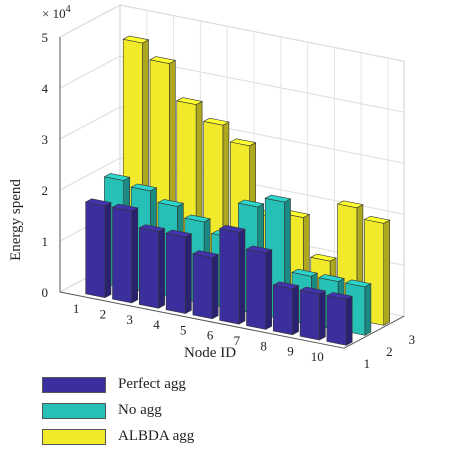 The height and width of the screenshot is (450, 474). Describe the element at coordinates (389, 351) in the screenshot. I see `y-tick-label: 2` at that location.